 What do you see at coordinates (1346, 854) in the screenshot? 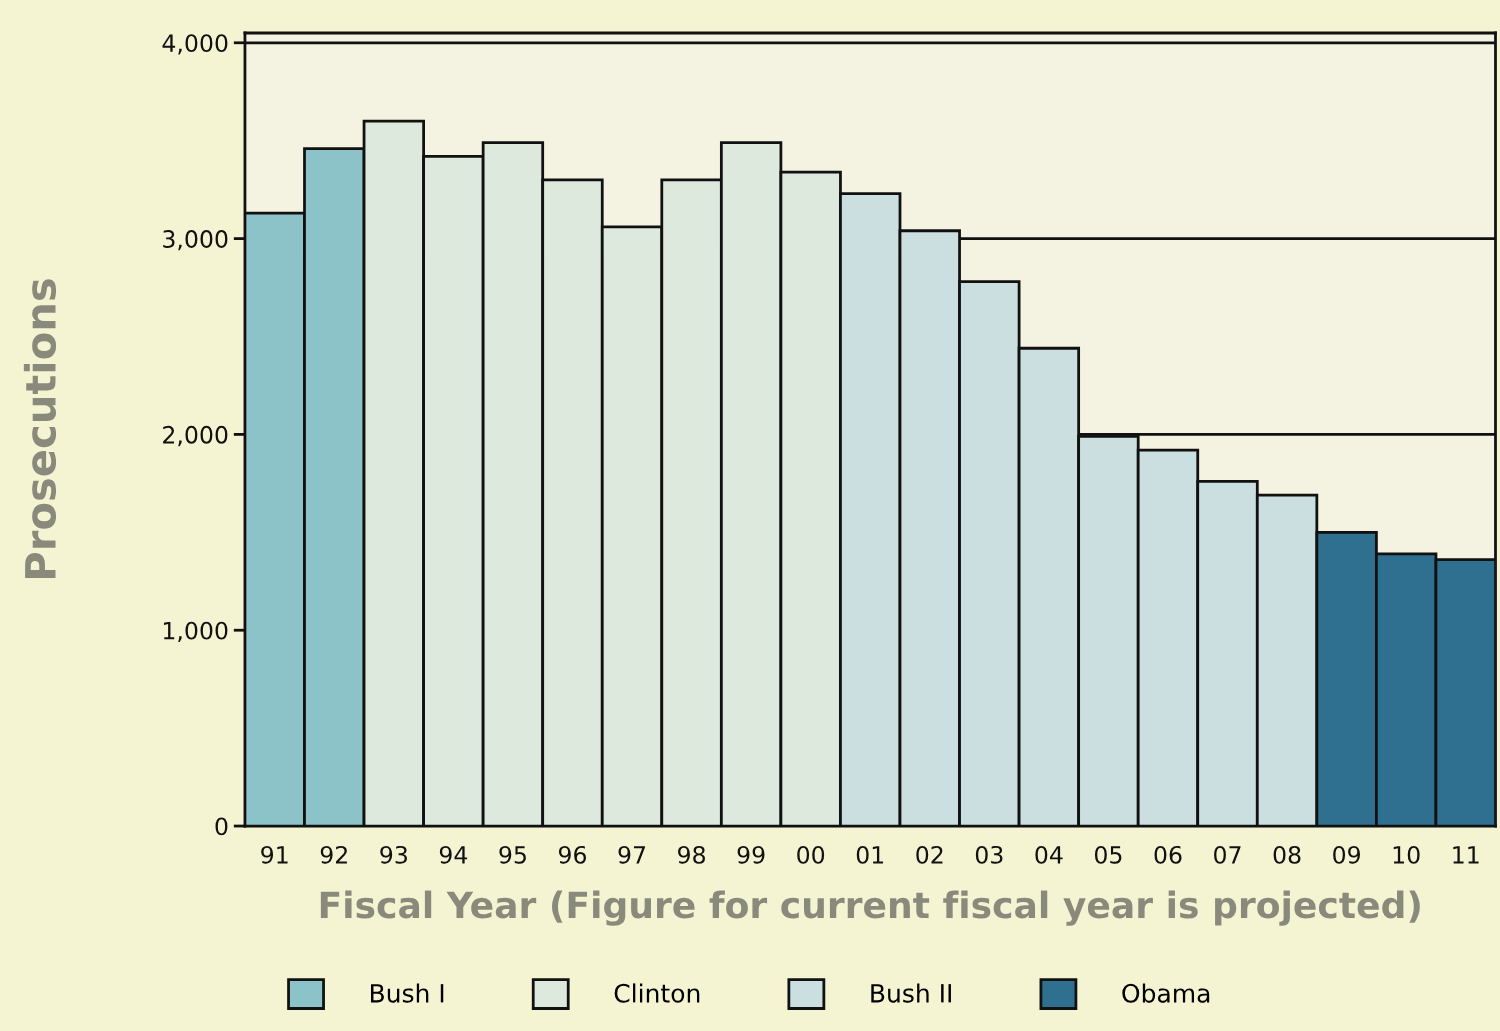
I see `x-tick-label: 09` at bounding box center [1346, 854].